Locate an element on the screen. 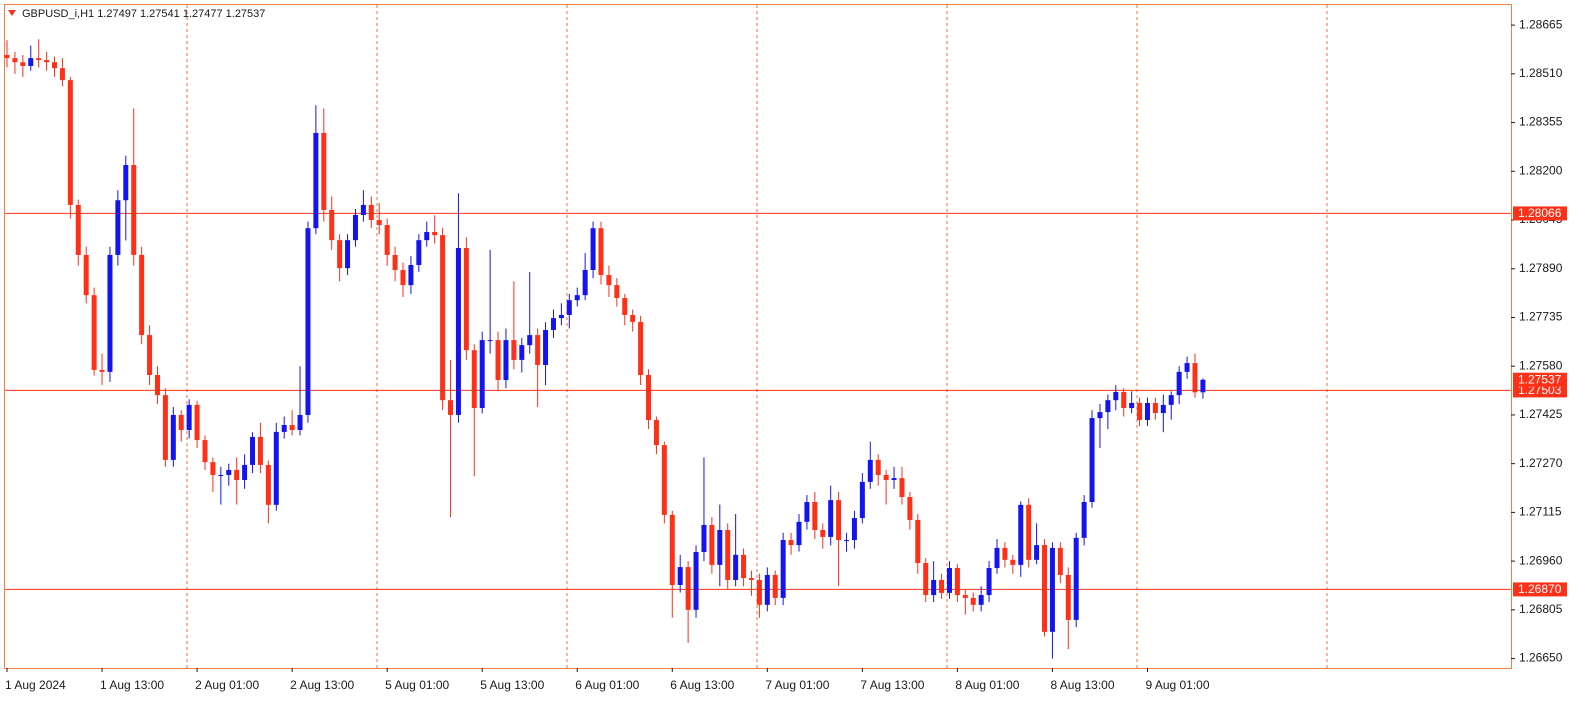 This screenshot has height=708, width=1586. y-tick-label: 1.27890 is located at coordinates (1541, 268).